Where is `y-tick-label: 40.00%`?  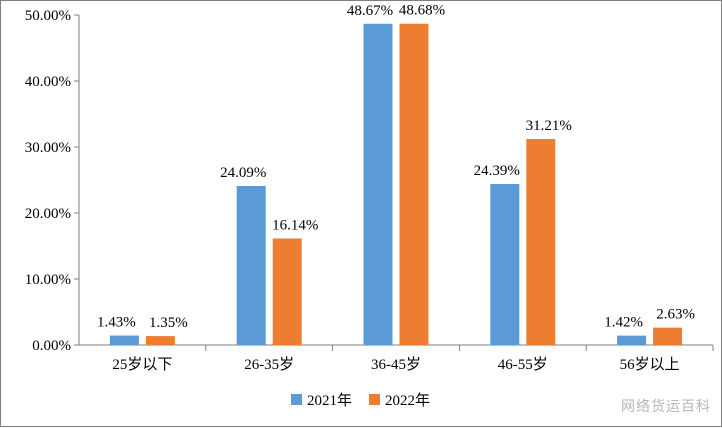 y-tick-label: 40.00% is located at coordinates (48, 82).